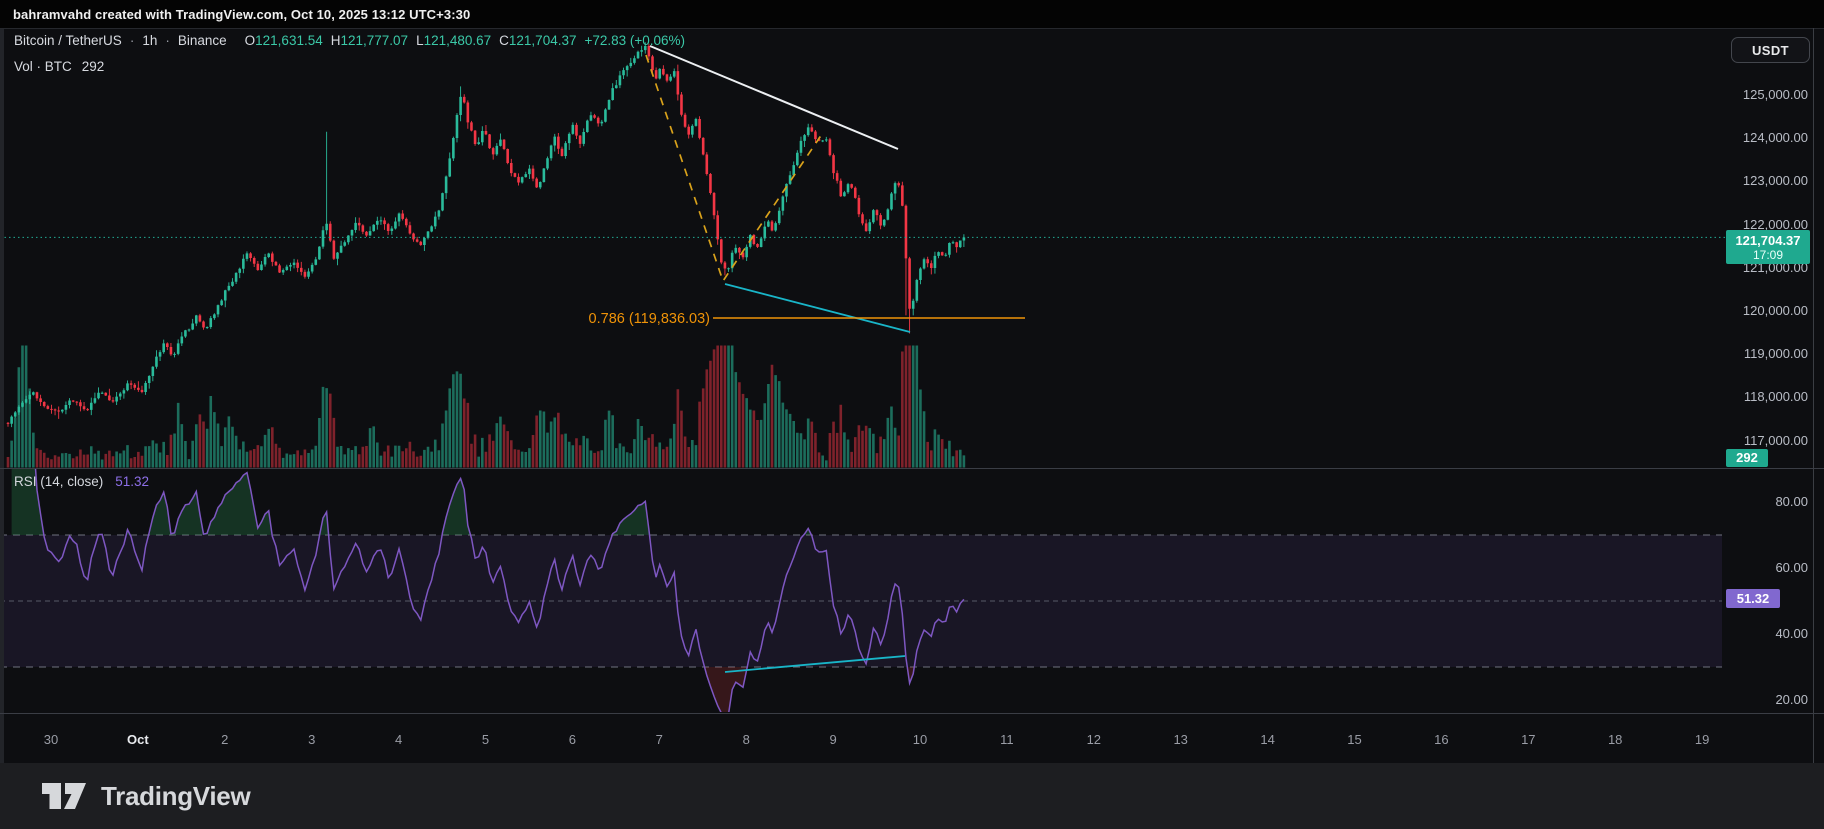 This screenshot has height=829, width=1824. I want to click on price-axis-label: 120,000.00, so click(1775, 310).